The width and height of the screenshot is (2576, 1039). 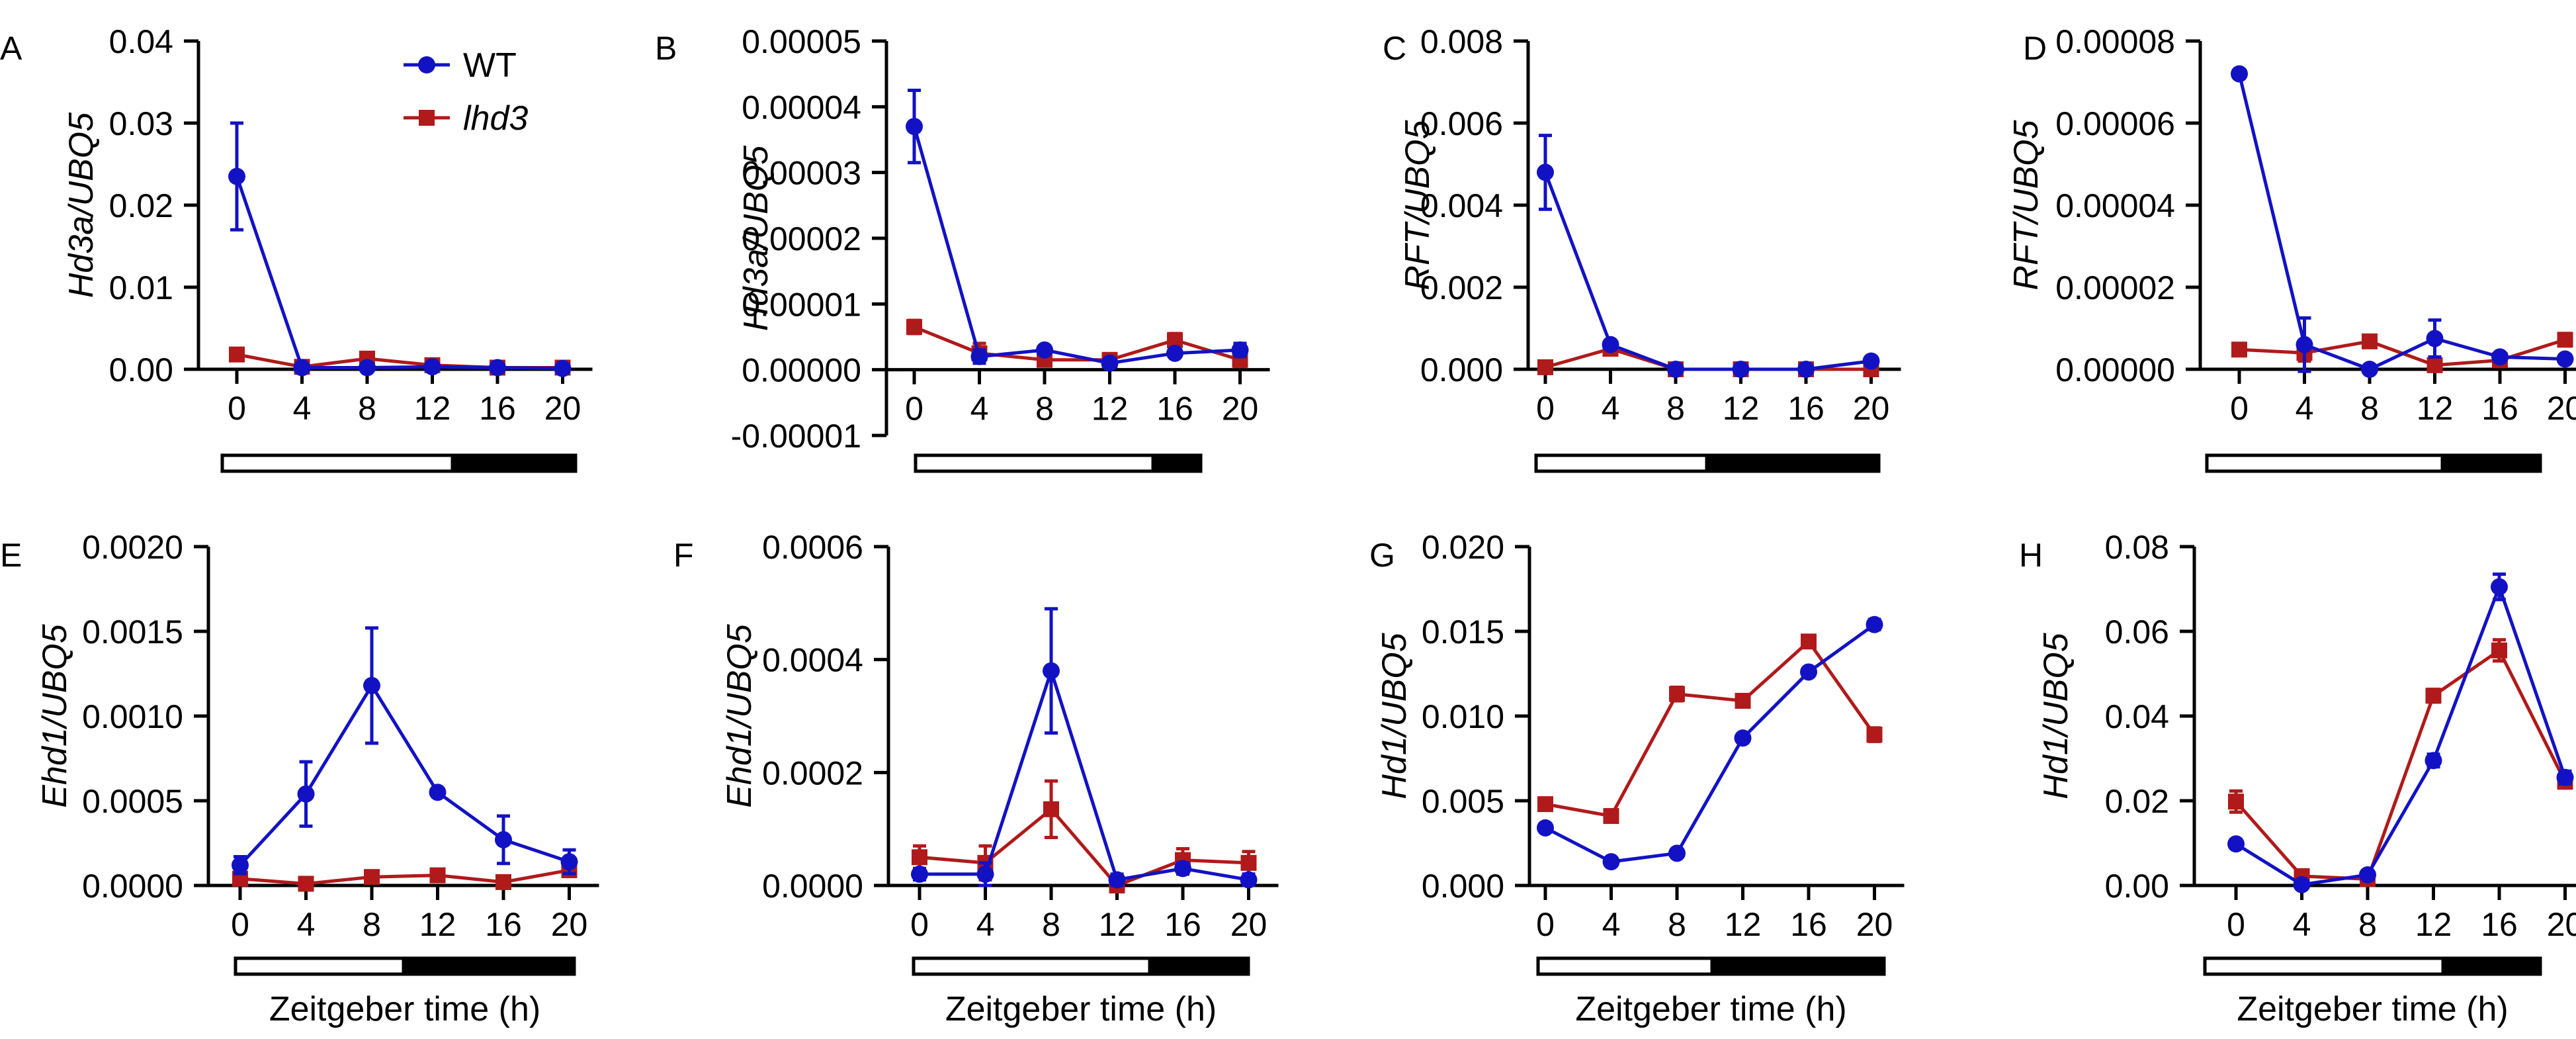 What do you see at coordinates (1463, 547) in the screenshot?
I see `y-tick-label: 0.020` at bounding box center [1463, 547].